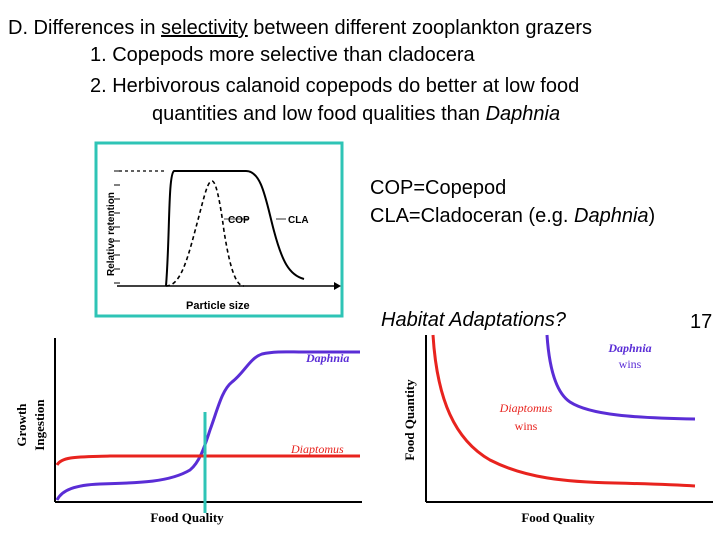 The height and width of the screenshot is (540, 720). What do you see at coordinates (235, 228) in the screenshot?
I see `cla-curve` at bounding box center [235, 228].